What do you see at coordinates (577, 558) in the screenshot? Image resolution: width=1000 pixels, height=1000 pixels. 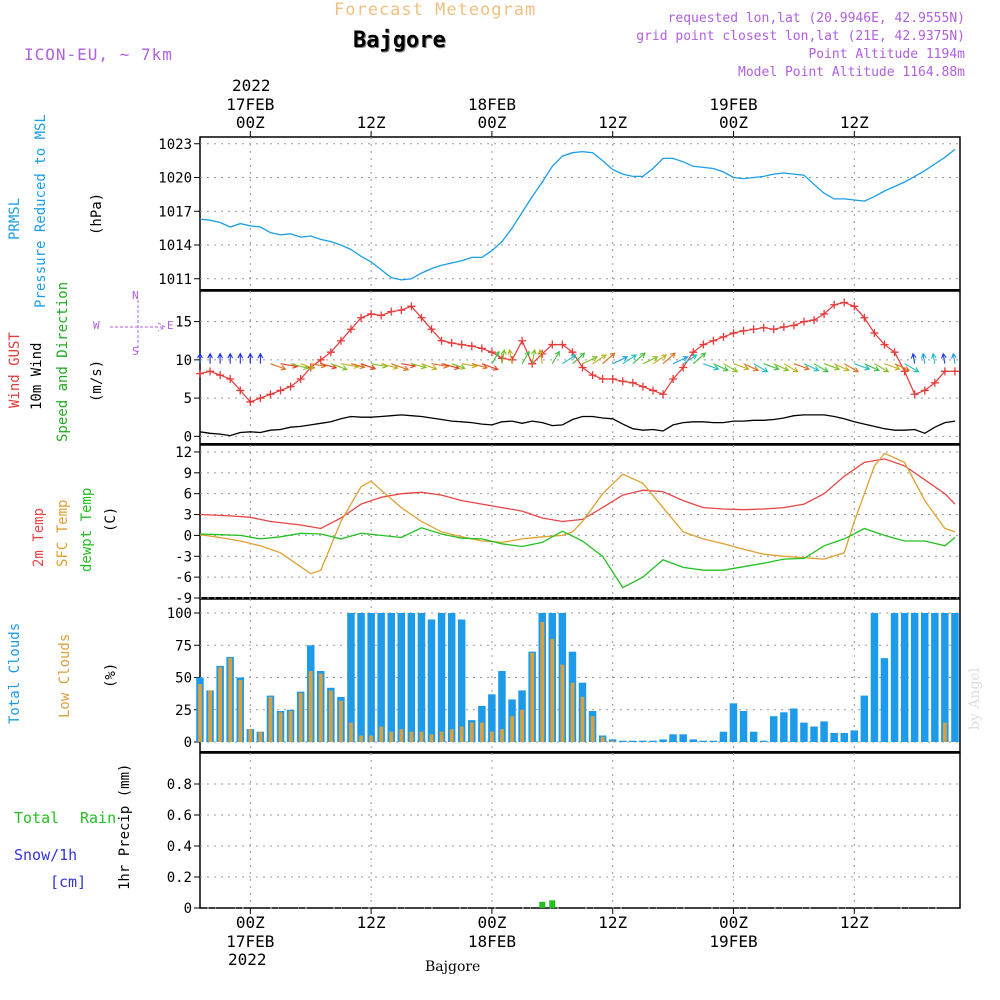 I see `dewpt-line` at bounding box center [577, 558].